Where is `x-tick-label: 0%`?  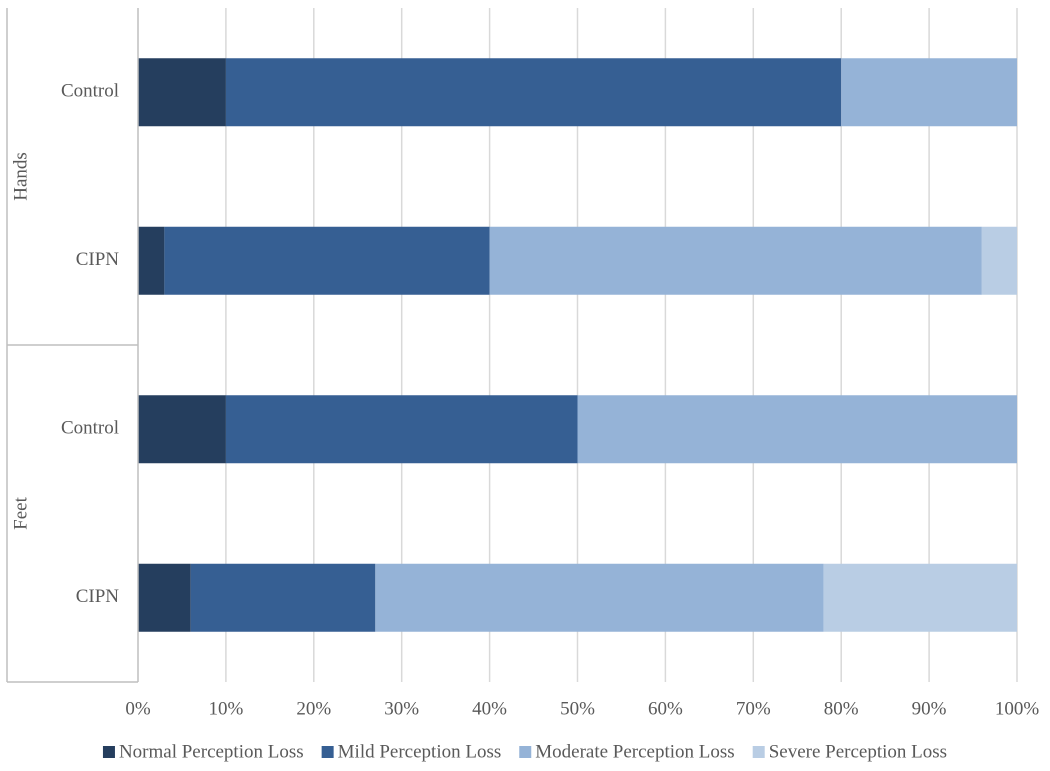
x-tick-label: 0% is located at coordinates (138, 708).